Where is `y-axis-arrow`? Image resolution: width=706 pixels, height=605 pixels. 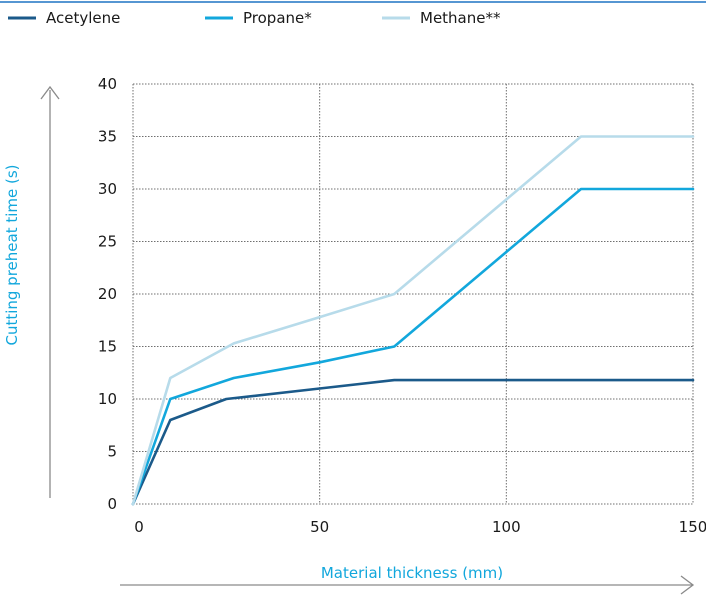 y-axis-arrow is located at coordinates (50, 292).